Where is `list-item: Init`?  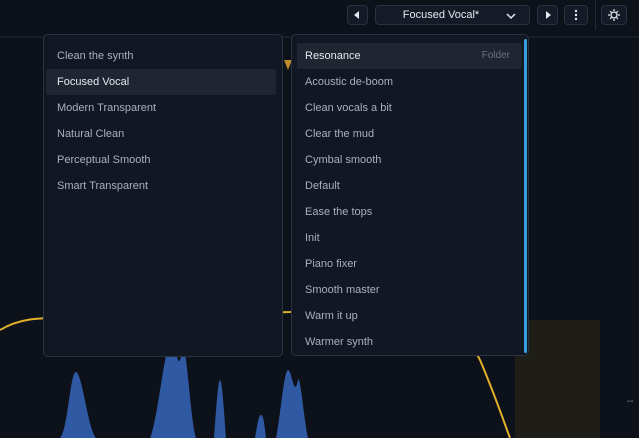
list-item: Init is located at coordinates (312, 238).